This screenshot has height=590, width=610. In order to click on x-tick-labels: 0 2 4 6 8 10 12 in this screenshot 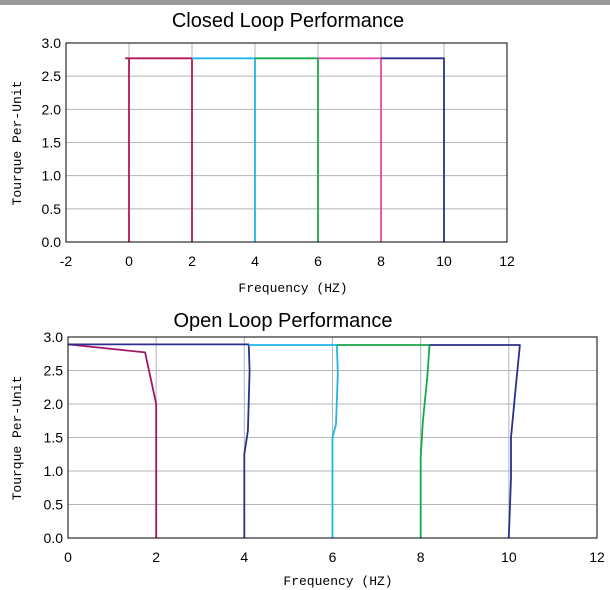, I will do `click(334, 557)`.